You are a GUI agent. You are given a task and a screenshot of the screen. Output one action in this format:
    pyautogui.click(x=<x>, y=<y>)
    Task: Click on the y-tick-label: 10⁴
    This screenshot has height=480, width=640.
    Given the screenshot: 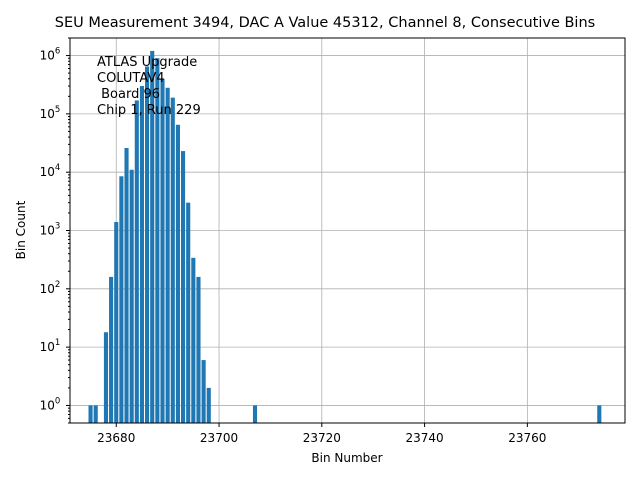 What is the action you would take?
    pyautogui.click(x=50, y=171)
    